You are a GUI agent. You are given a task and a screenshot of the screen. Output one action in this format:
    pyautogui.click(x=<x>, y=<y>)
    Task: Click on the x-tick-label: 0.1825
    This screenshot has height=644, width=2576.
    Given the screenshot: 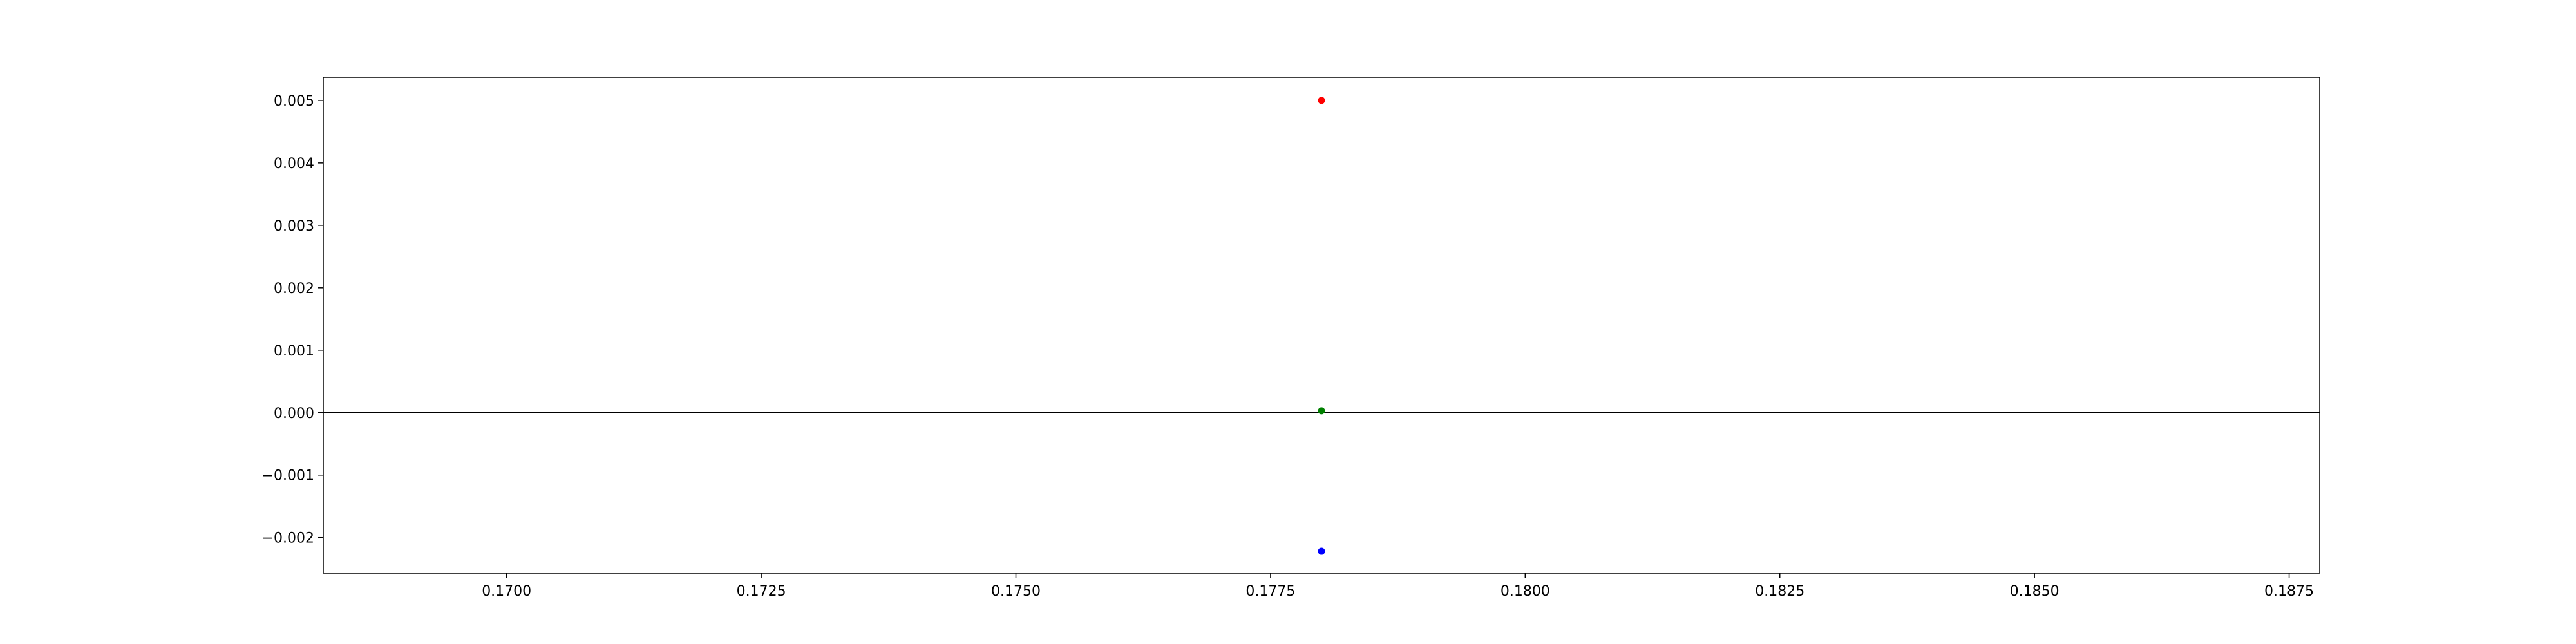 What is the action you would take?
    pyautogui.click(x=1779, y=591)
    